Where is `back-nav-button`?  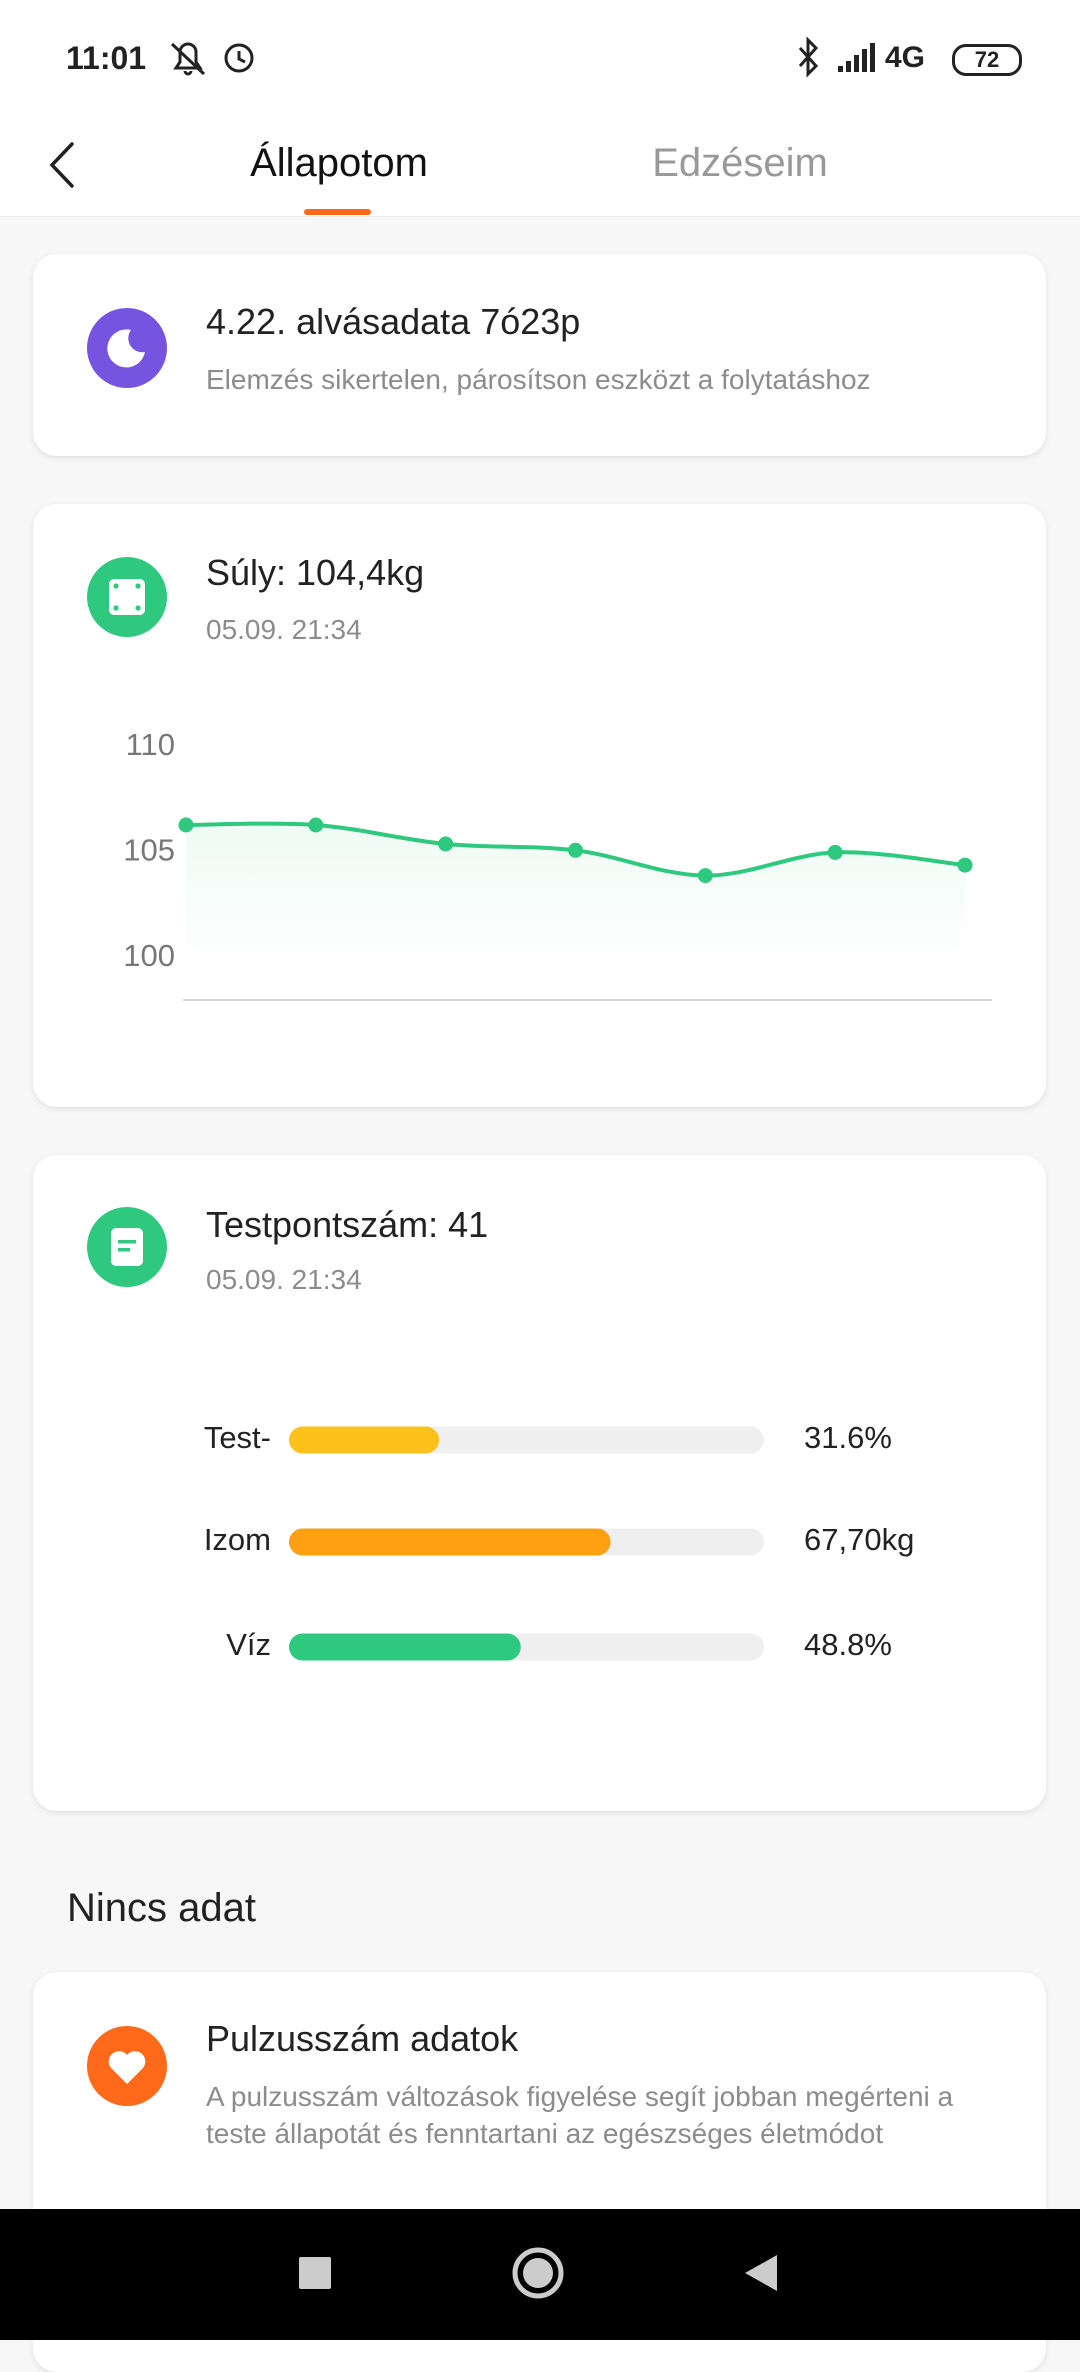
back-nav-button is located at coordinates (761, 2273).